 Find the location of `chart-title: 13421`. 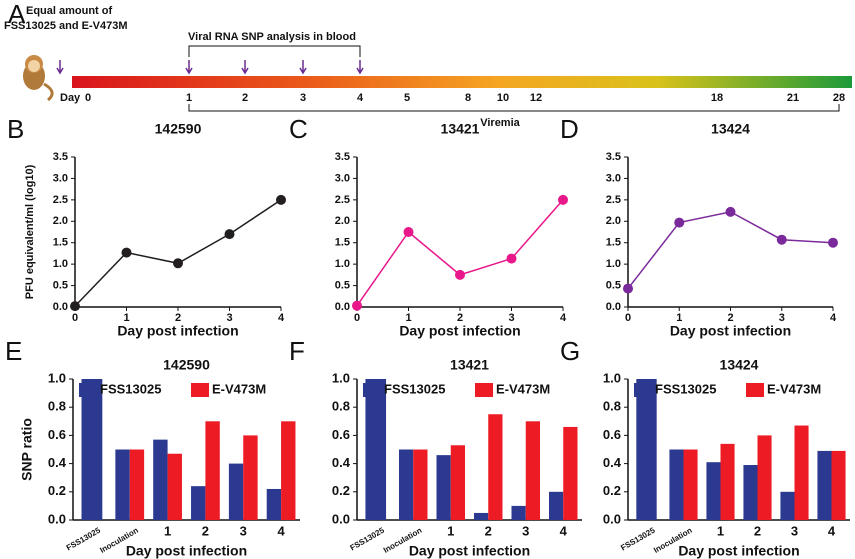

chart-title: 13421 is located at coordinates (469, 365).